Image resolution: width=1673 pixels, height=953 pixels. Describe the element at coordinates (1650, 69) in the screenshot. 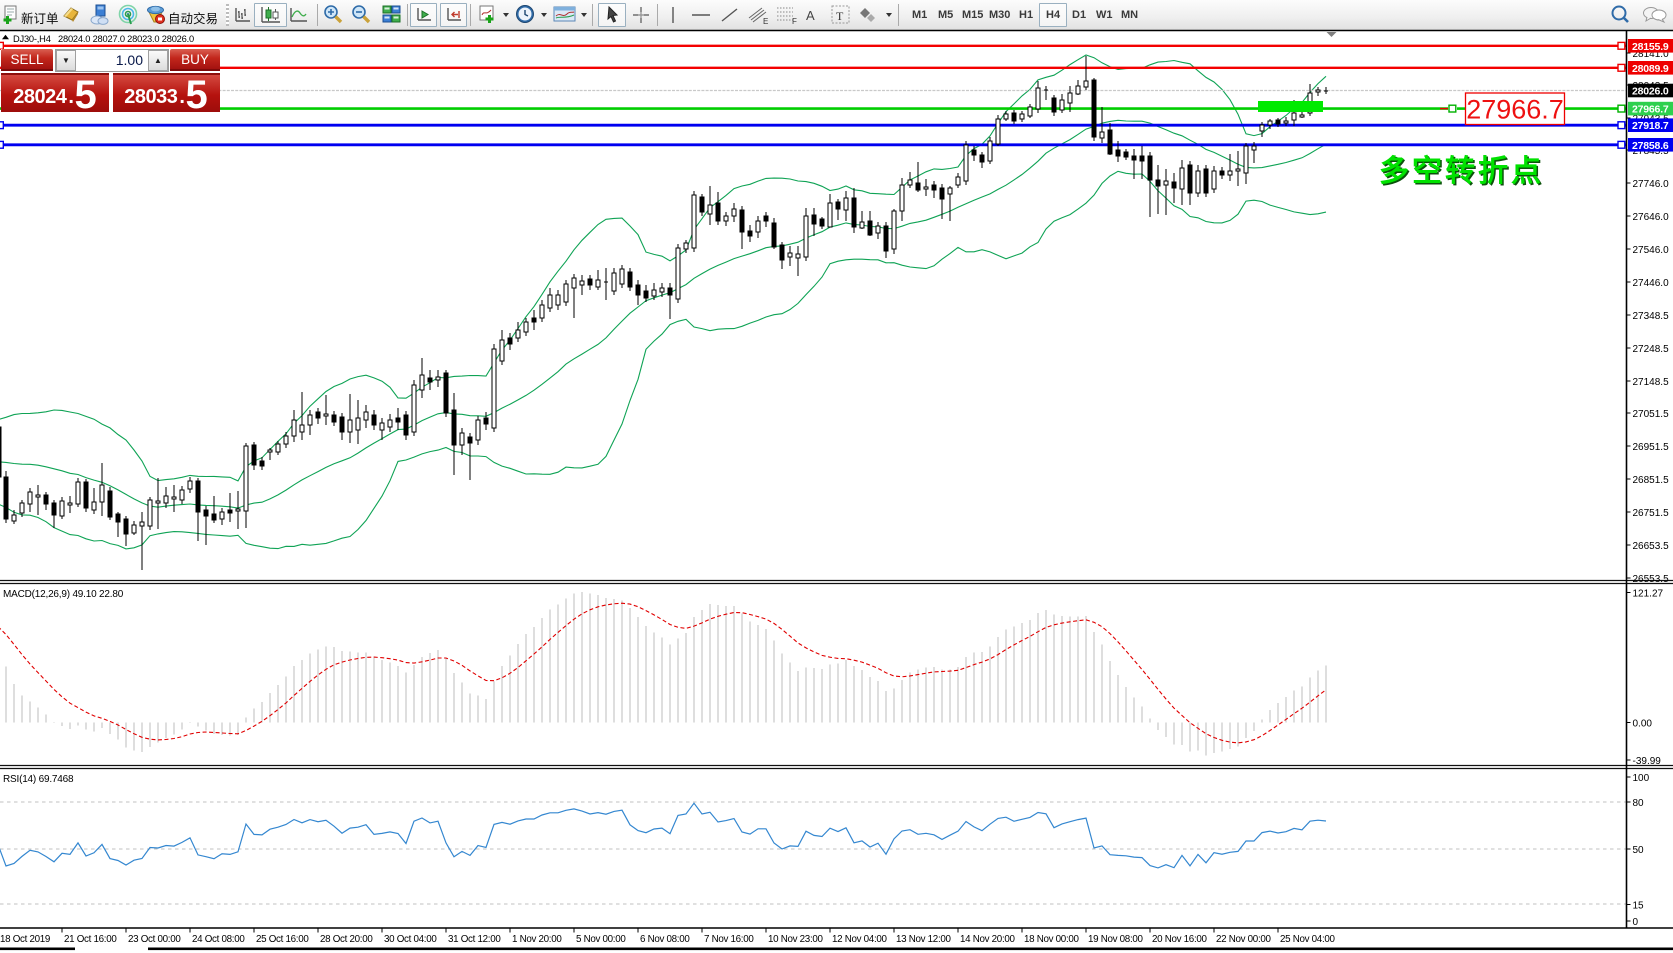

I see `svg-text: 28089.9` at that location.